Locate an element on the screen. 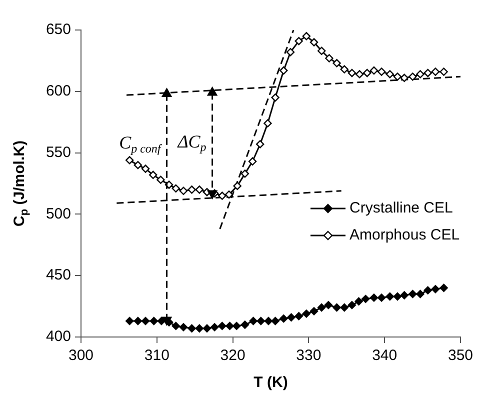 This screenshot has width=485, height=403. x-tick-label: 300 is located at coordinates (81, 355).